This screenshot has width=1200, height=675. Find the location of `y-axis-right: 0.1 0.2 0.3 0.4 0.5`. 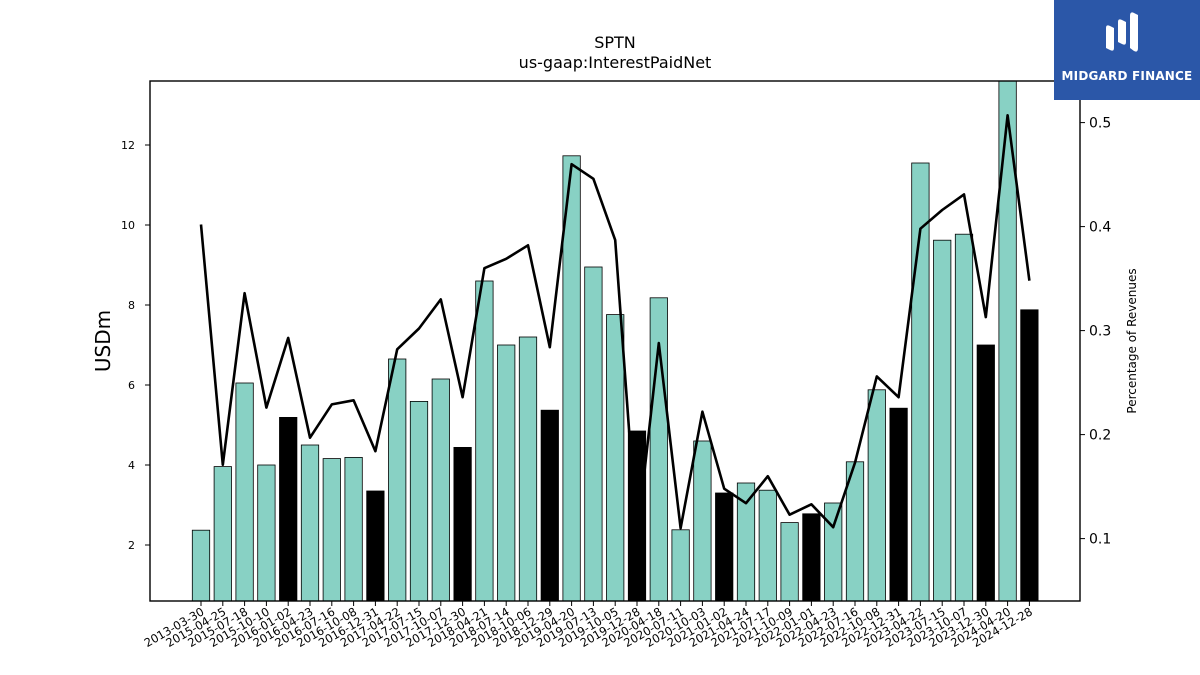

y-axis-right: 0.1 0.2 0.3 0.4 0.5 is located at coordinates (1095, 332).